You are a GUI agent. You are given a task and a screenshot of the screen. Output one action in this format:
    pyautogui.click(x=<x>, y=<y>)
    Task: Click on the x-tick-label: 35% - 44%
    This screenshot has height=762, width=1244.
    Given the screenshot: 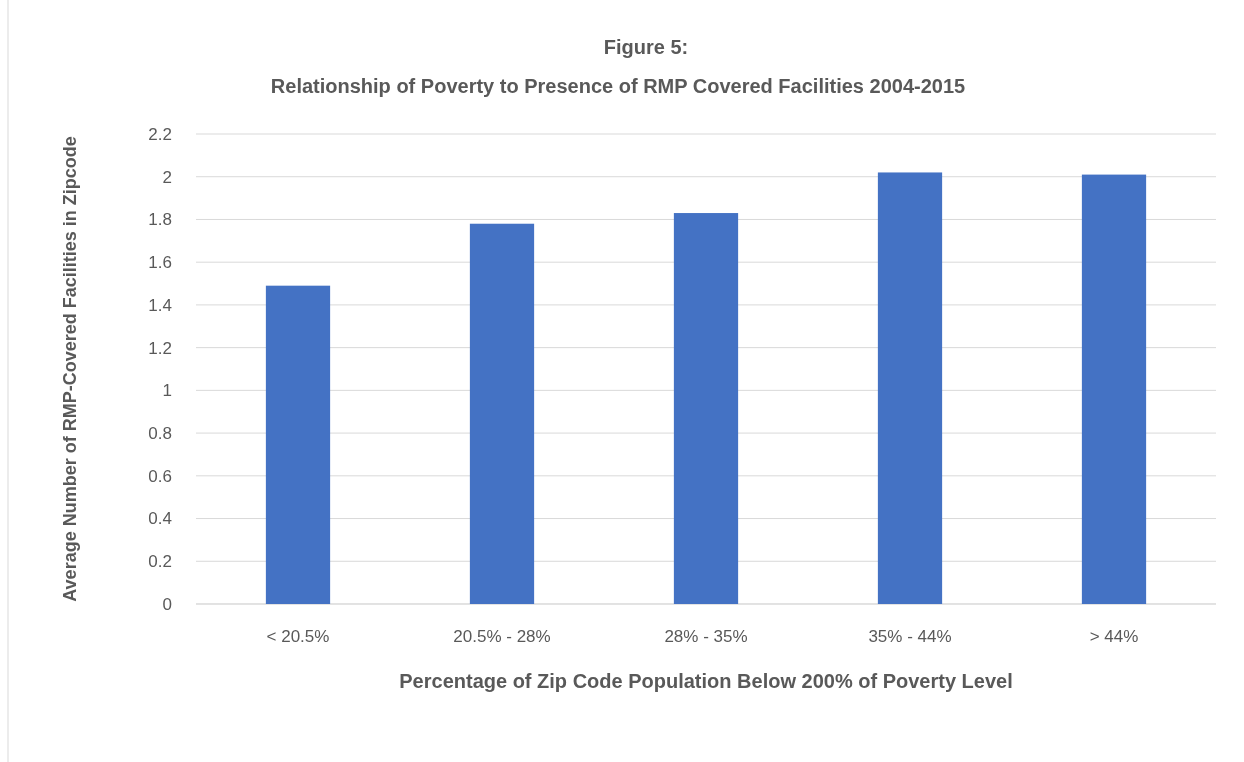 What is the action you would take?
    pyautogui.click(x=910, y=636)
    